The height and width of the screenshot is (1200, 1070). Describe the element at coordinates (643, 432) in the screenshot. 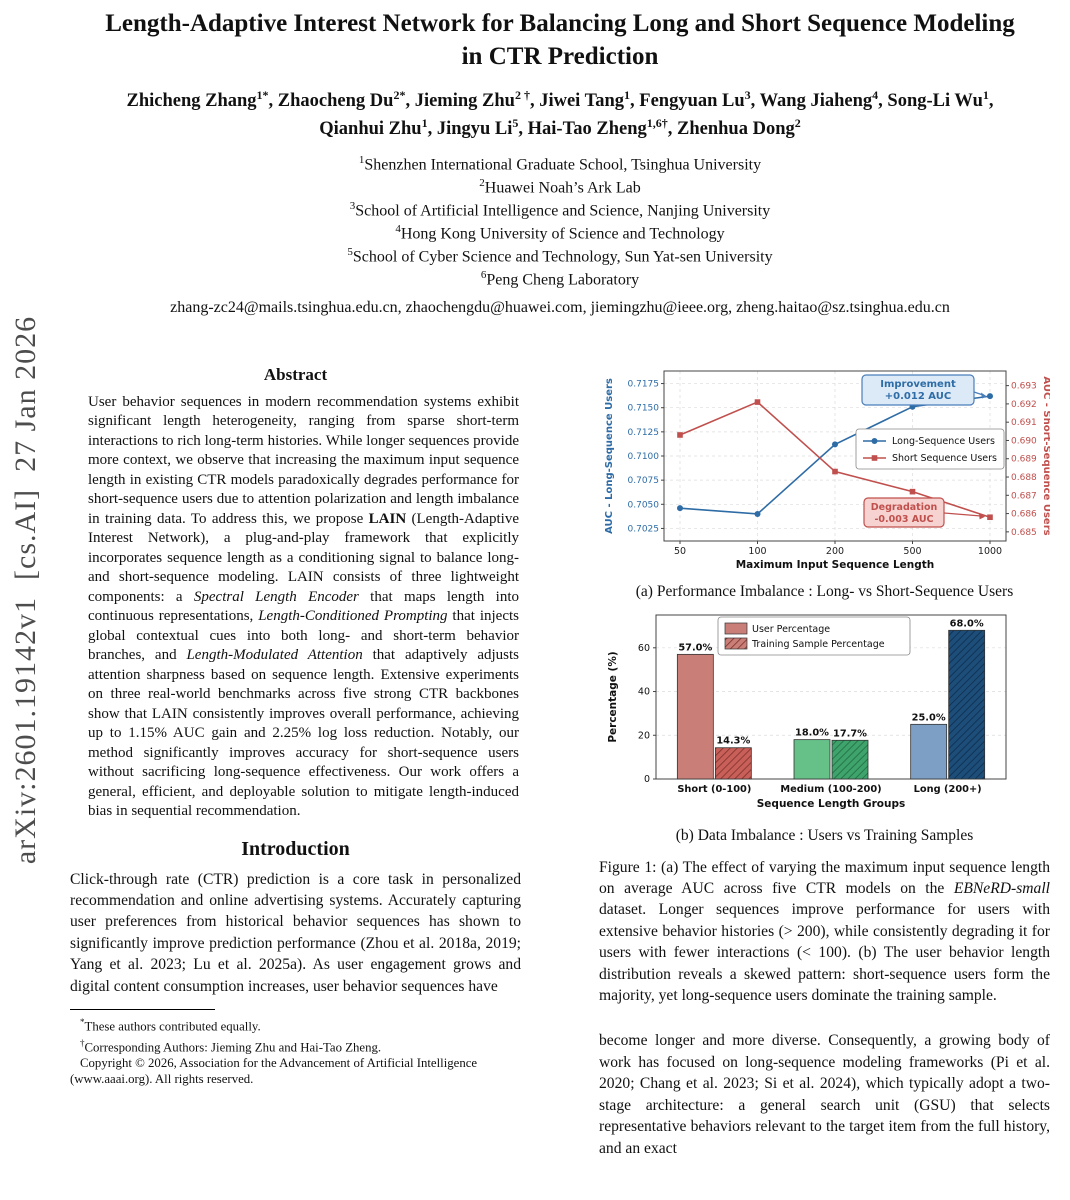

I see `svg-text: 0.7125` at that location.